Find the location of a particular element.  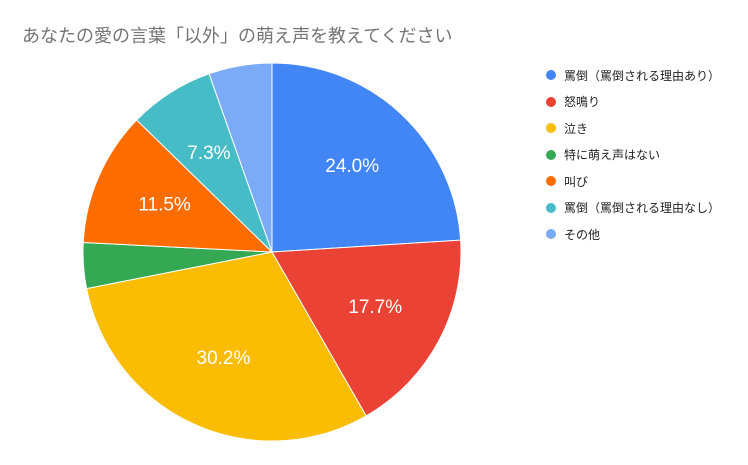

legend-item: 叫び is located at coordinates (633, 181).